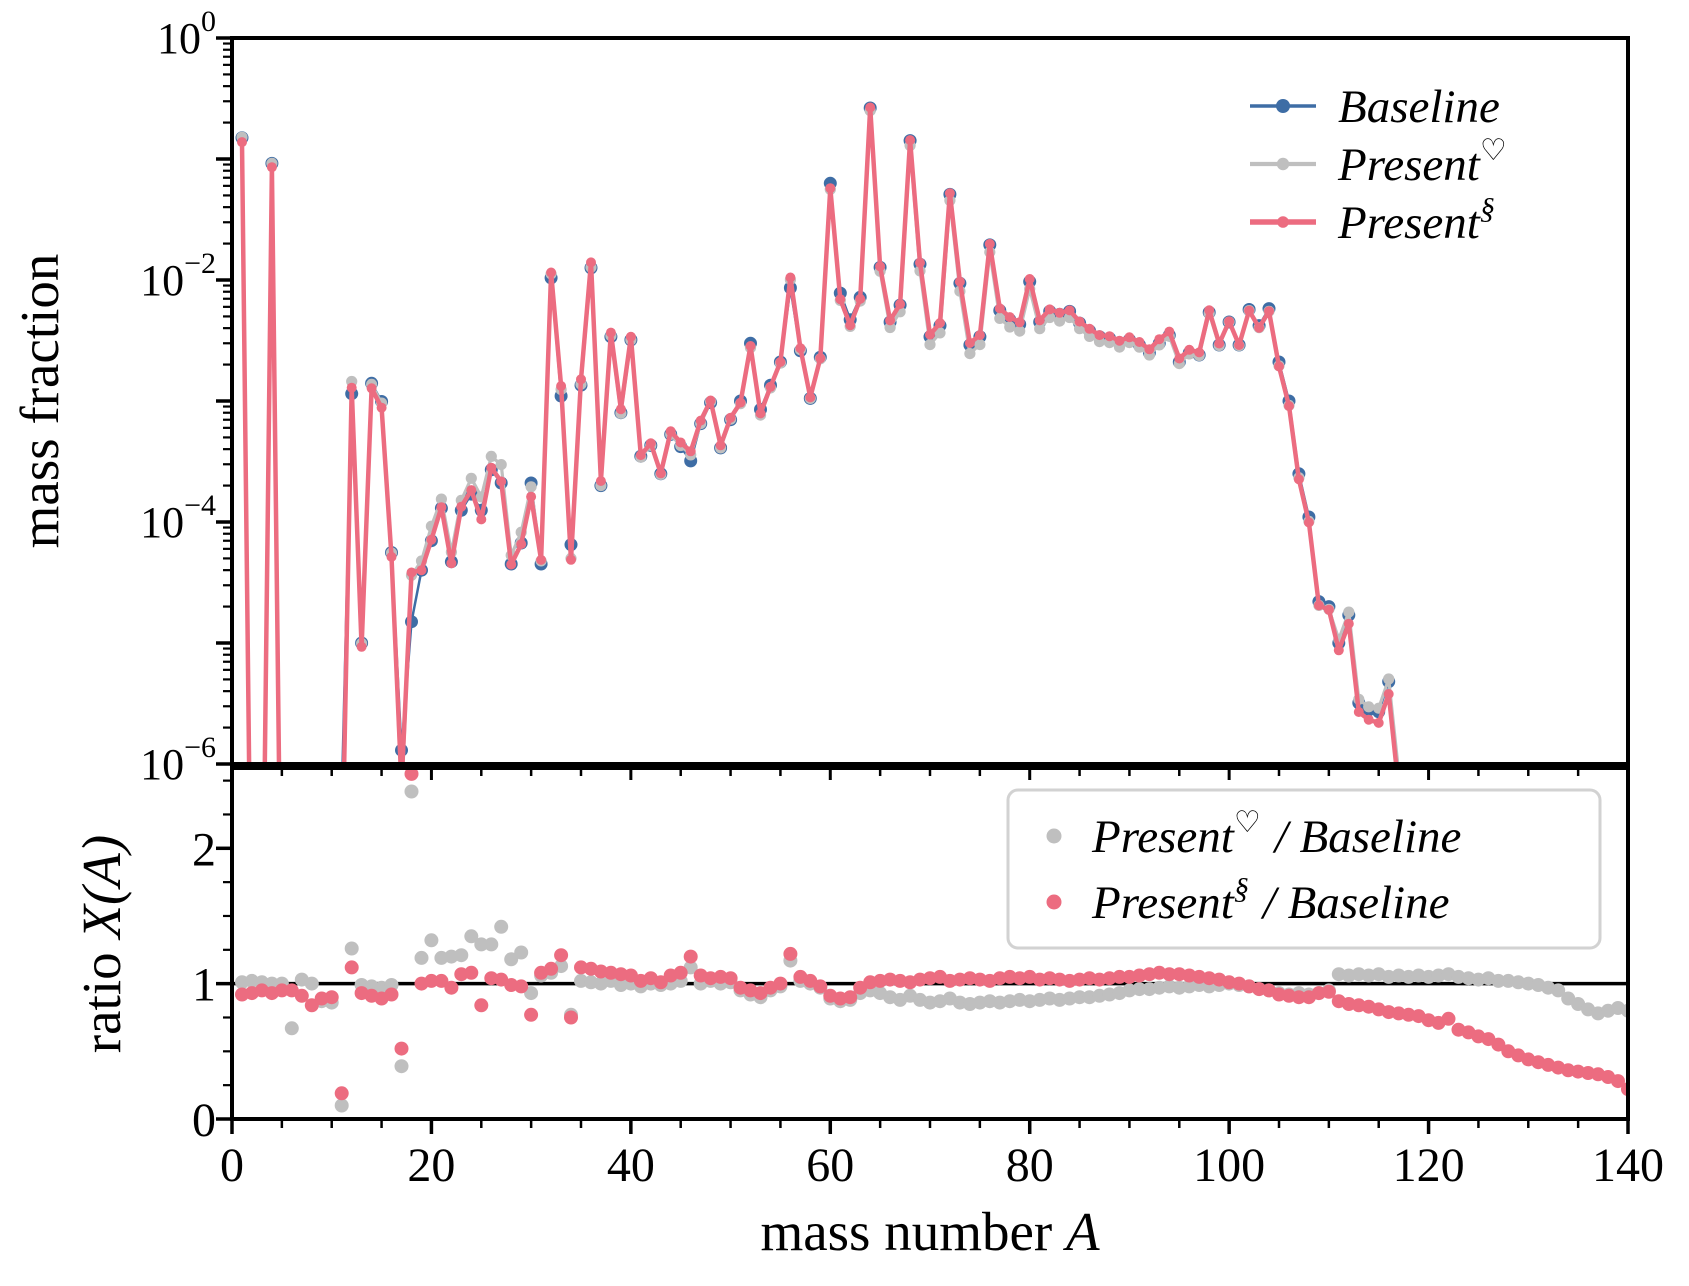 Image resolution: width=1689 pixels, height=1286 pixels. I want to click on x-axis-label-text: mass number, so click(913, 1231).